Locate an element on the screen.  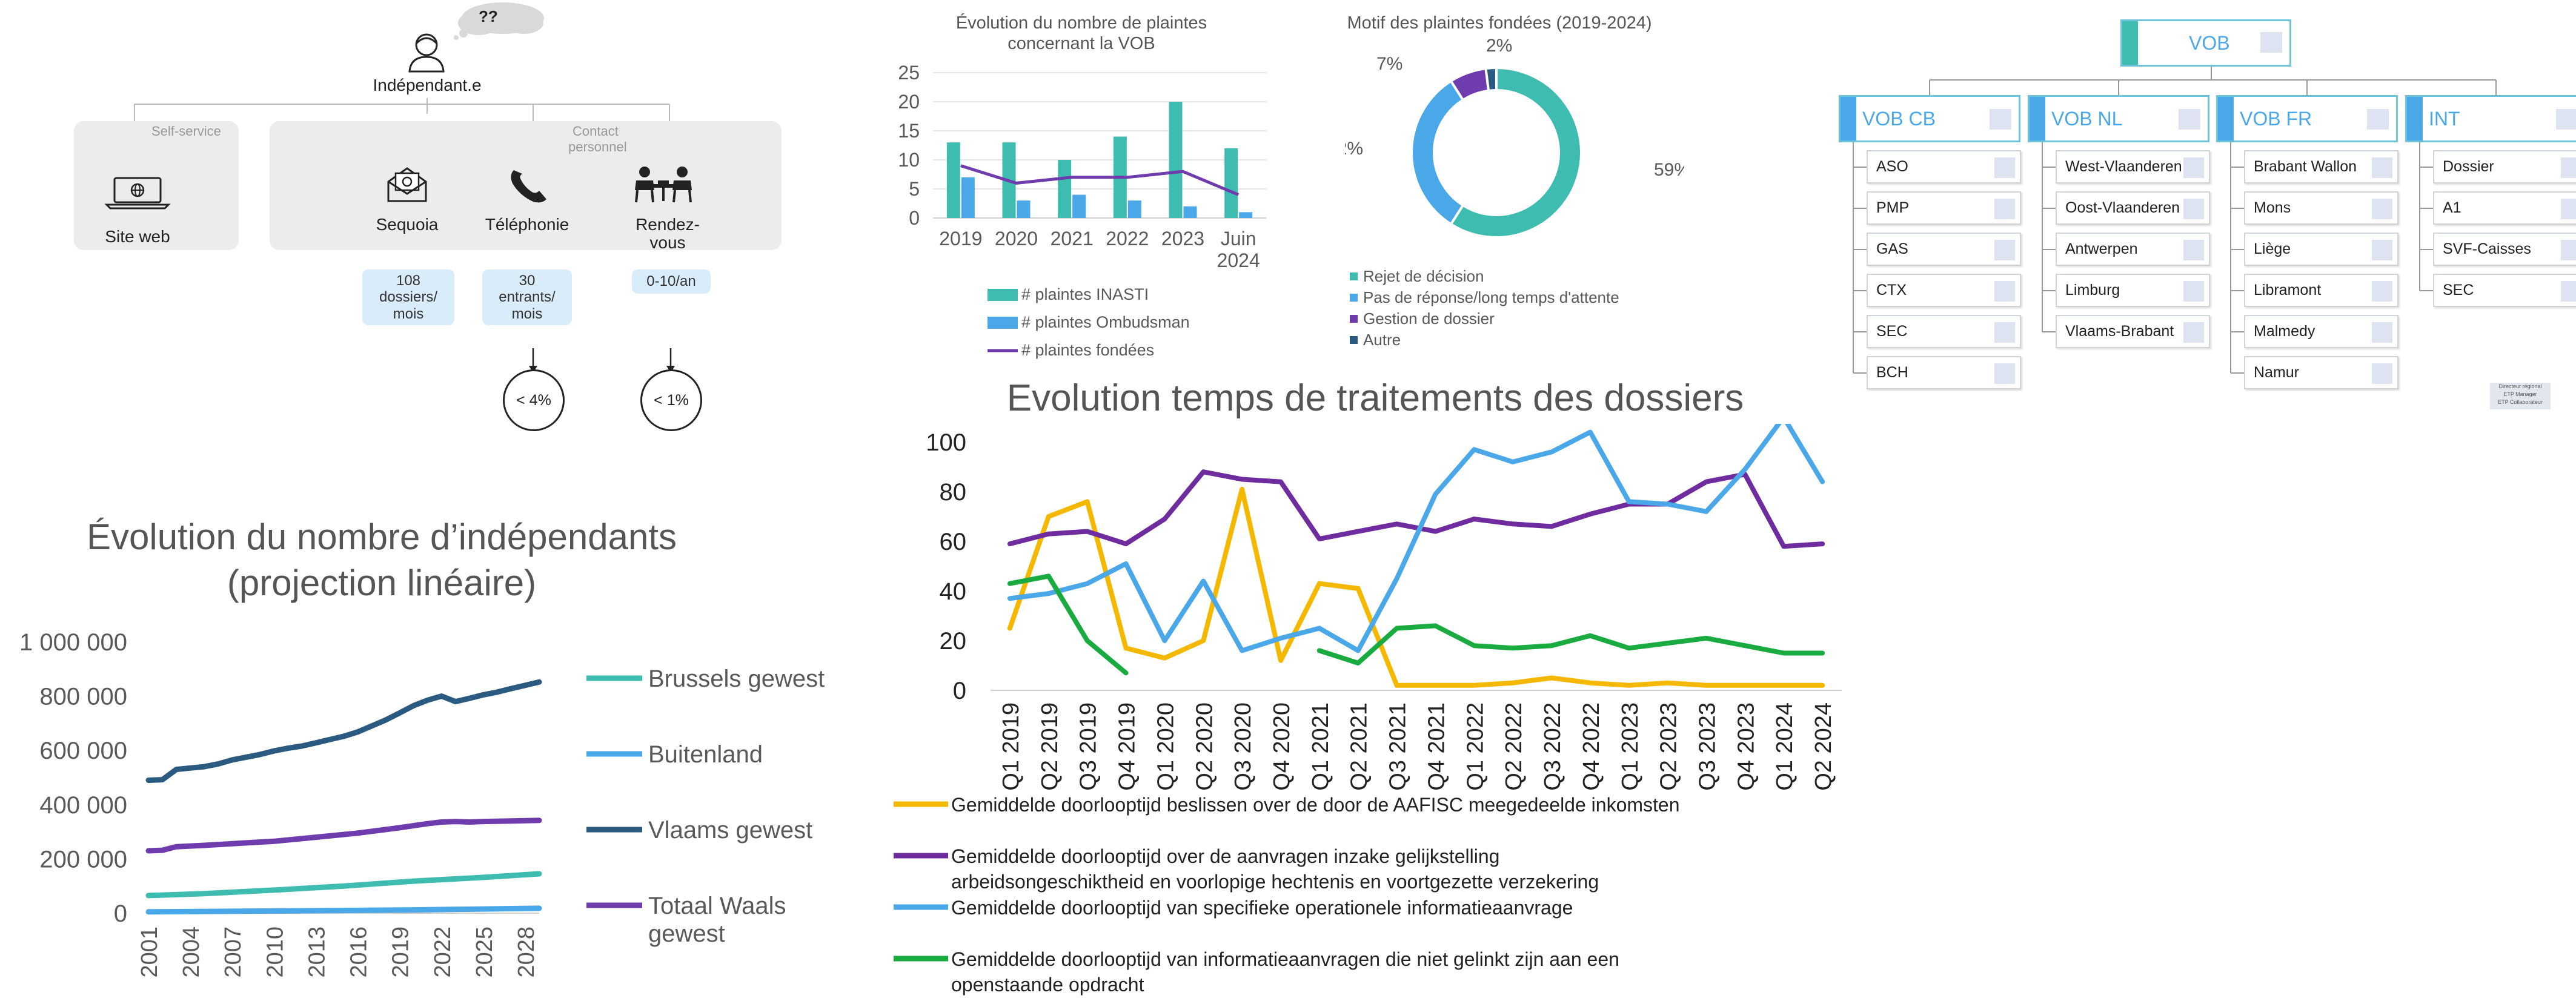
contact-label-1: Contact is located at coordinates (596, 131).